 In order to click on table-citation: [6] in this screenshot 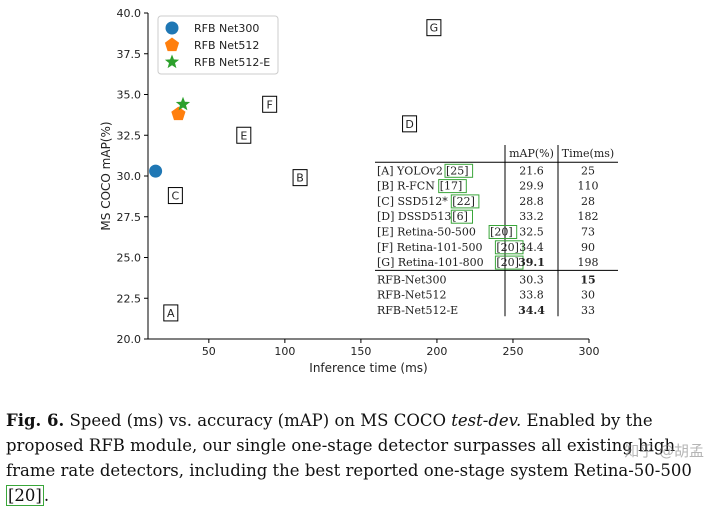, I will do `click(460, 216)`.